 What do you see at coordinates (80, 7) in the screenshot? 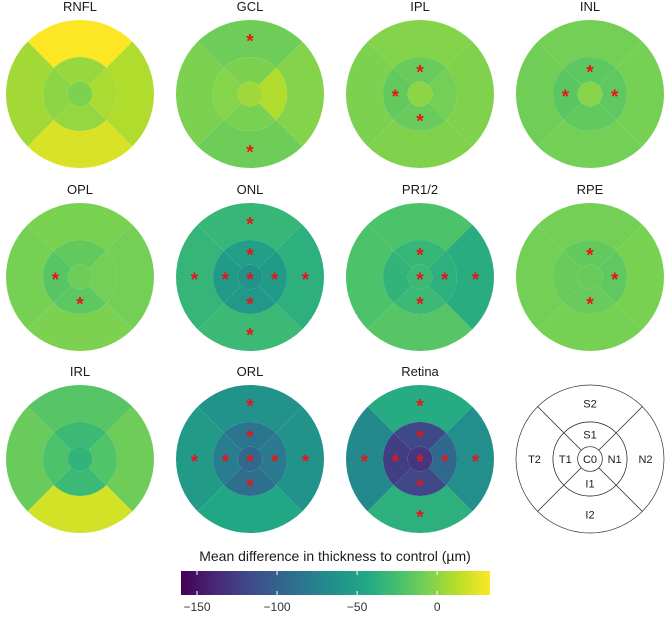
I see `panel-title: RNFL` at bounding box center [80, 7].